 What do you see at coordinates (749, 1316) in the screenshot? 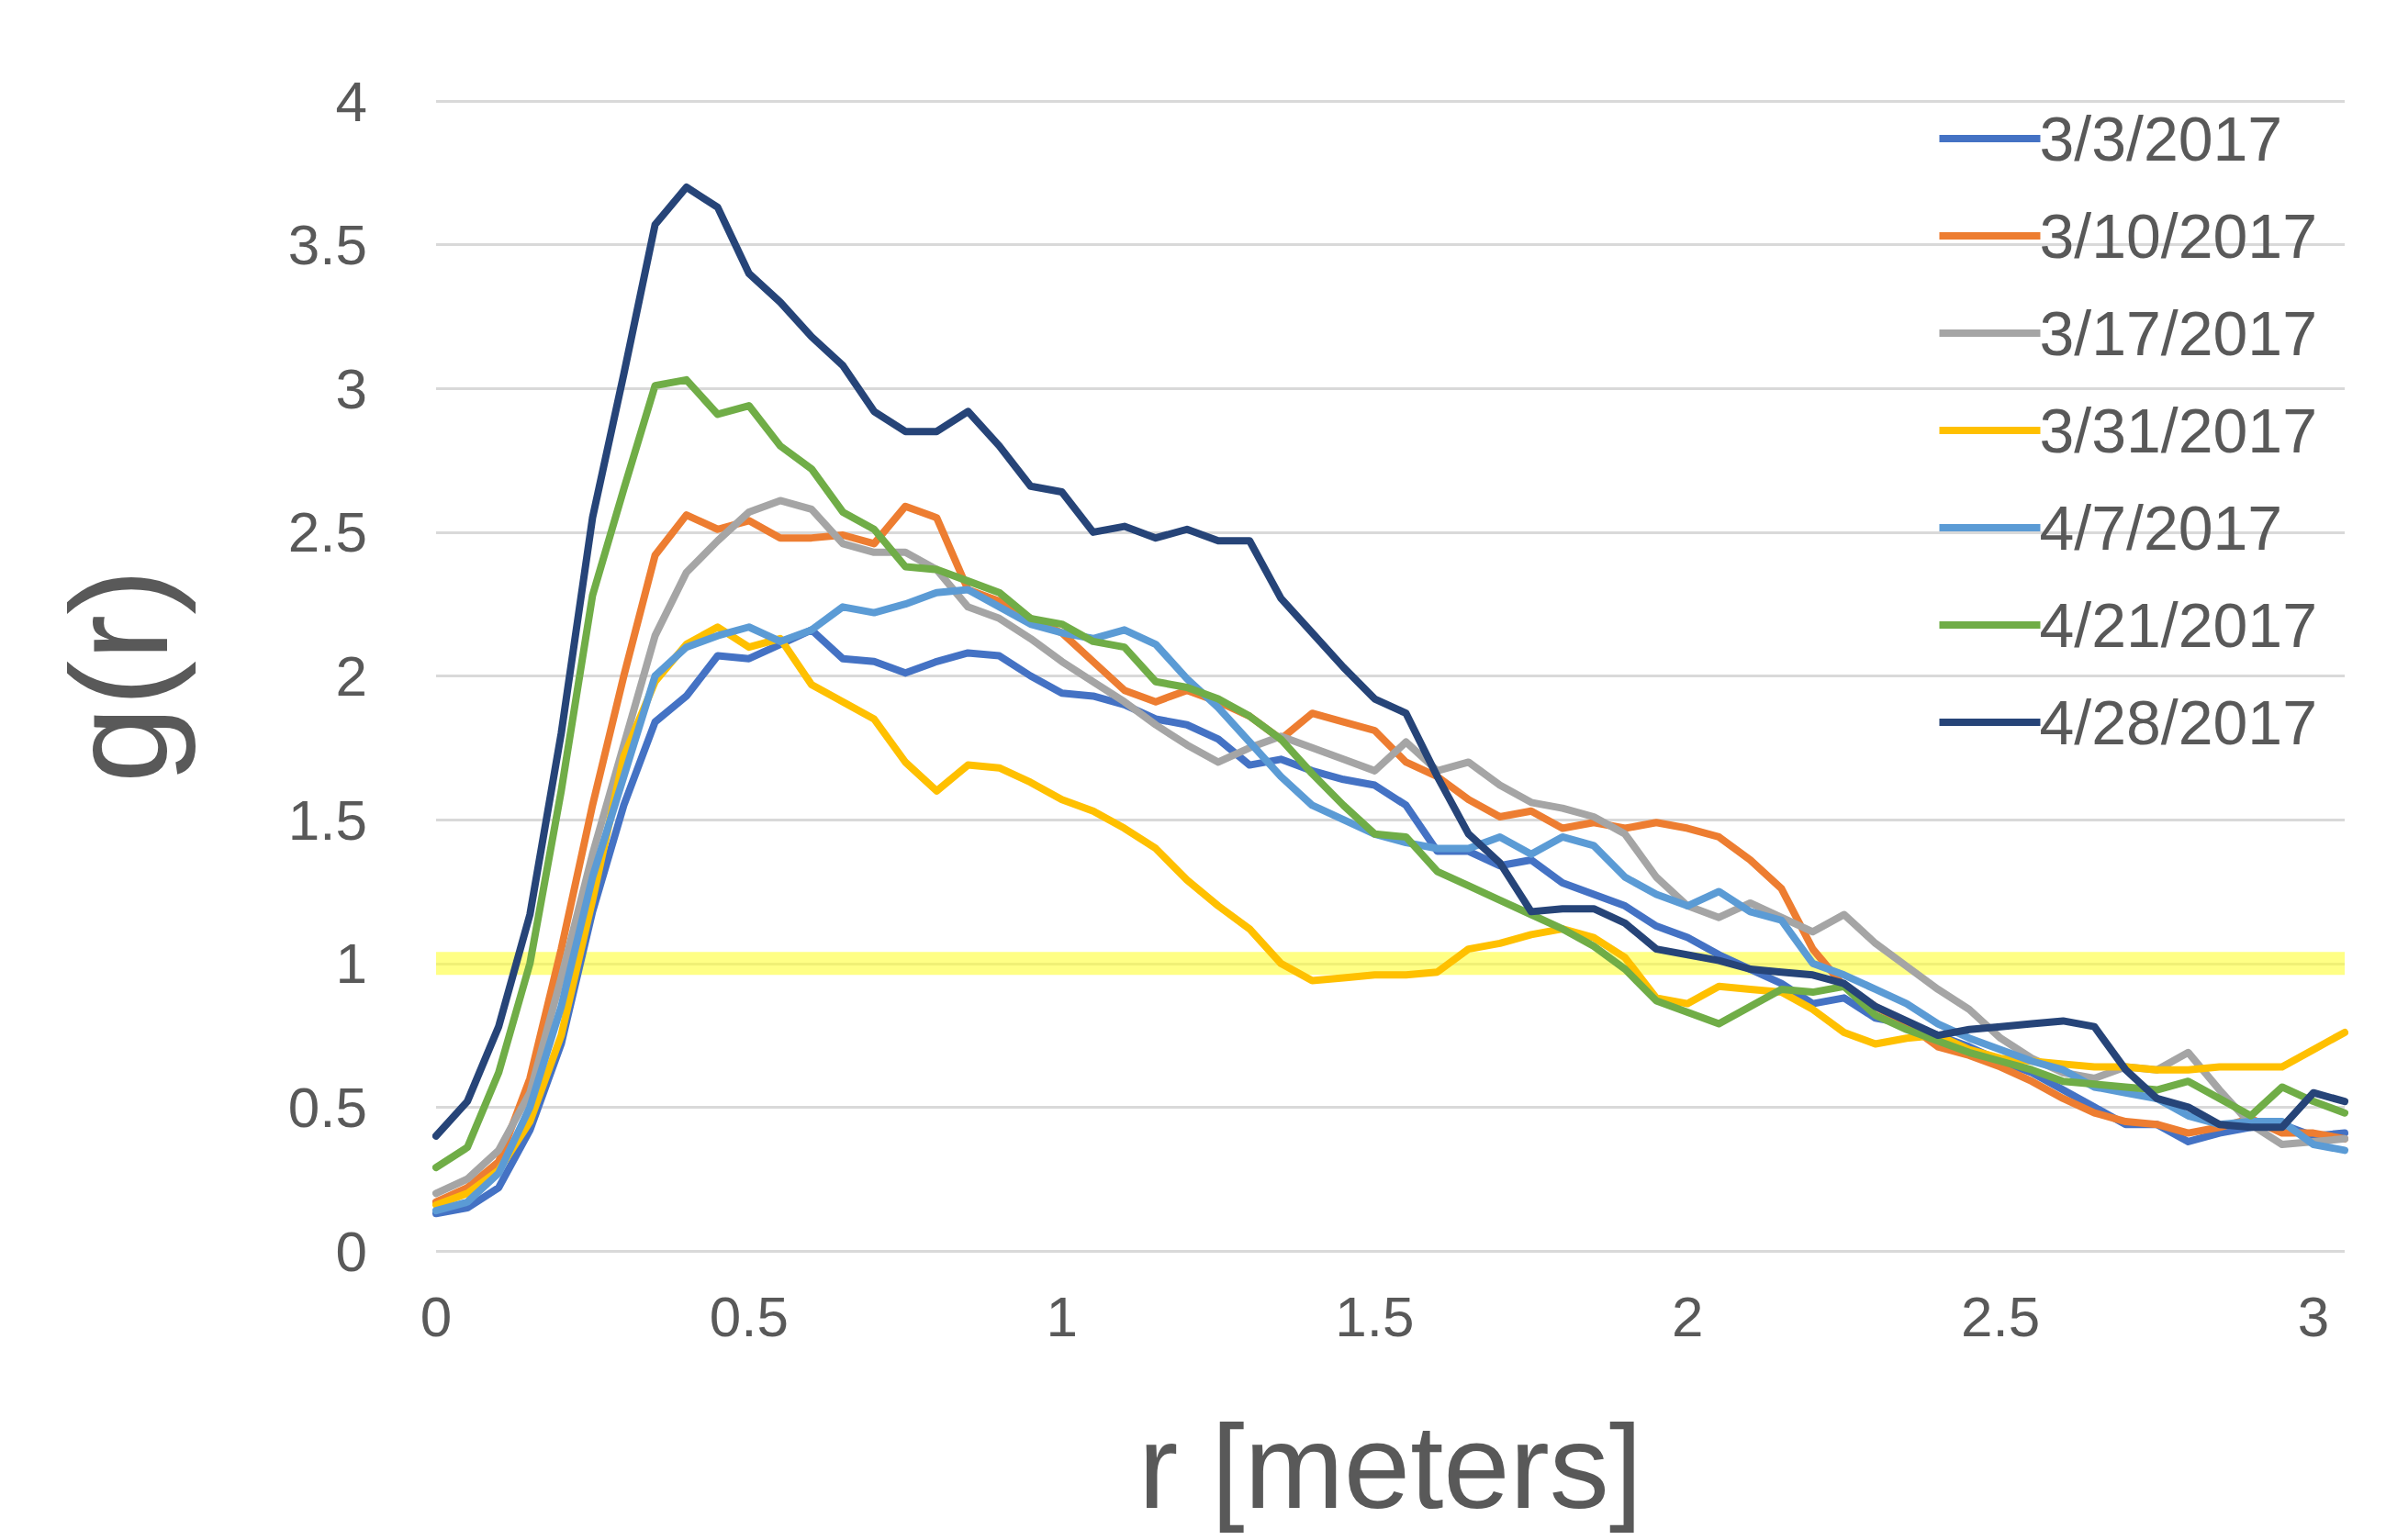
I see `x-tick-label: 0.5` at bounding box center [749, 1316].